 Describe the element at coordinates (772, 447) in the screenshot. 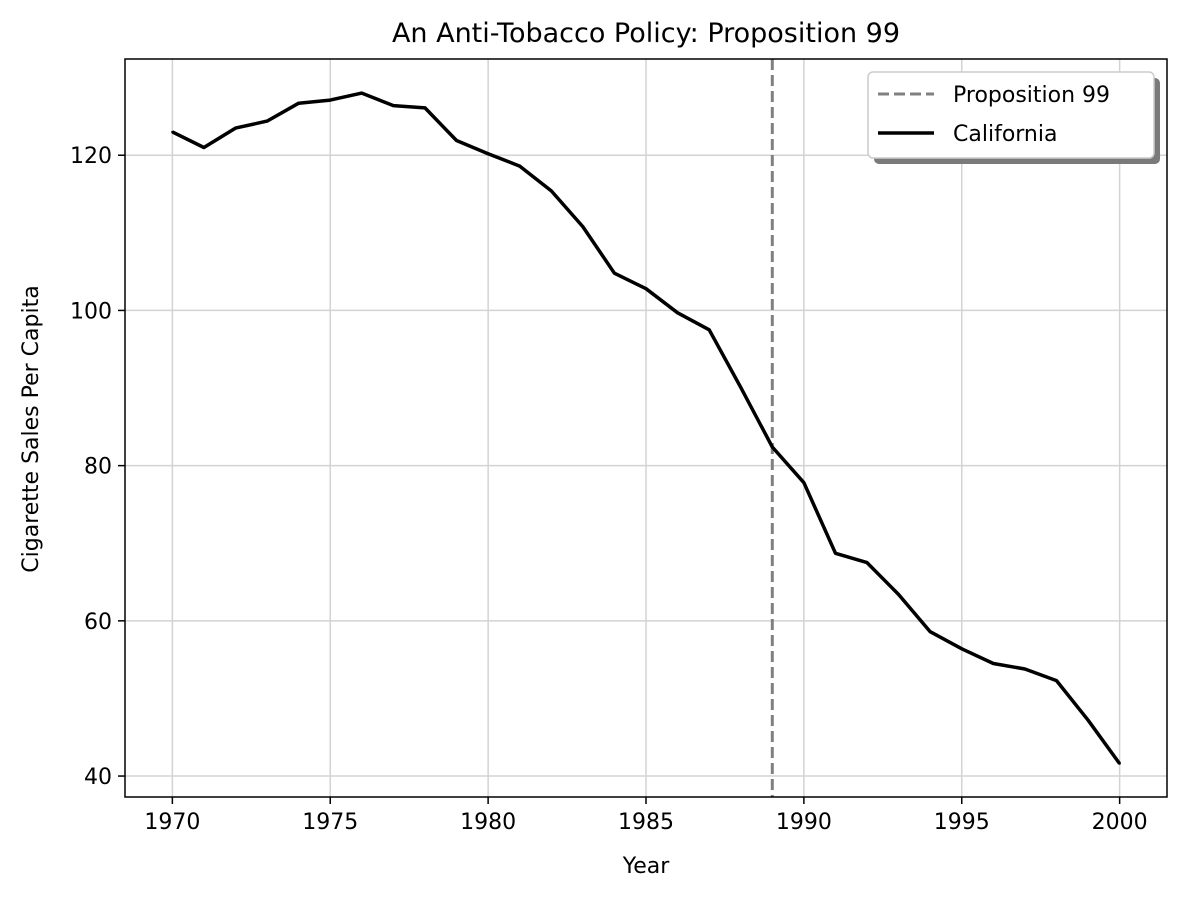

I see `data-point-1989` at that location.